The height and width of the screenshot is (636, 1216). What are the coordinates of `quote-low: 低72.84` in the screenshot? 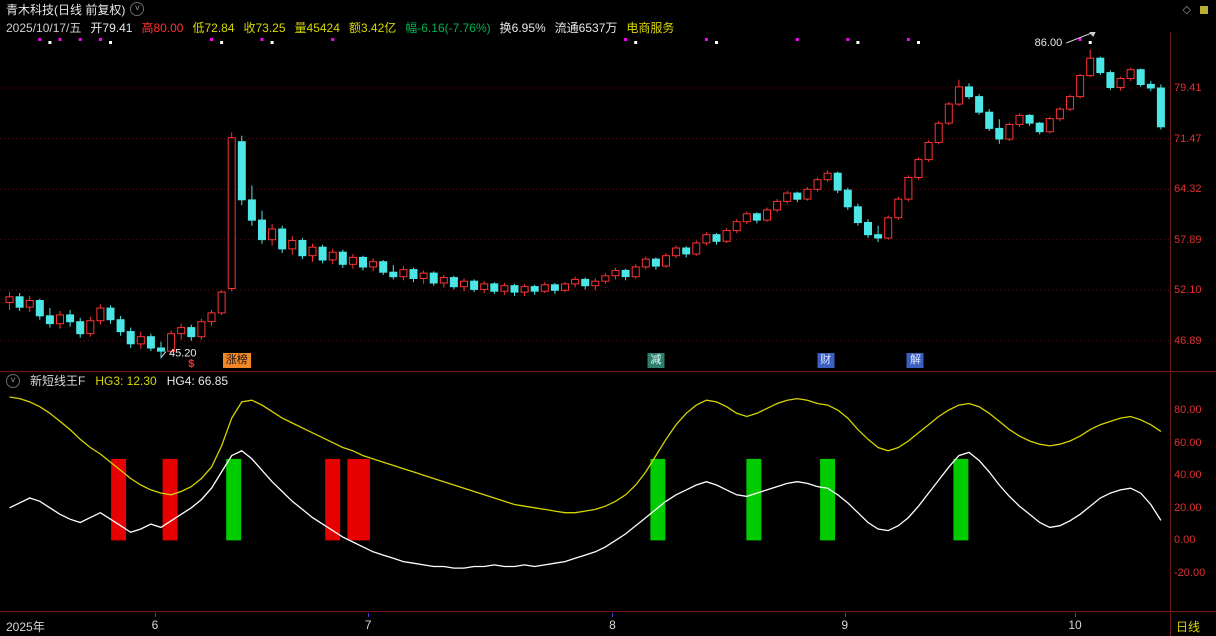 It's located at (213, 28).